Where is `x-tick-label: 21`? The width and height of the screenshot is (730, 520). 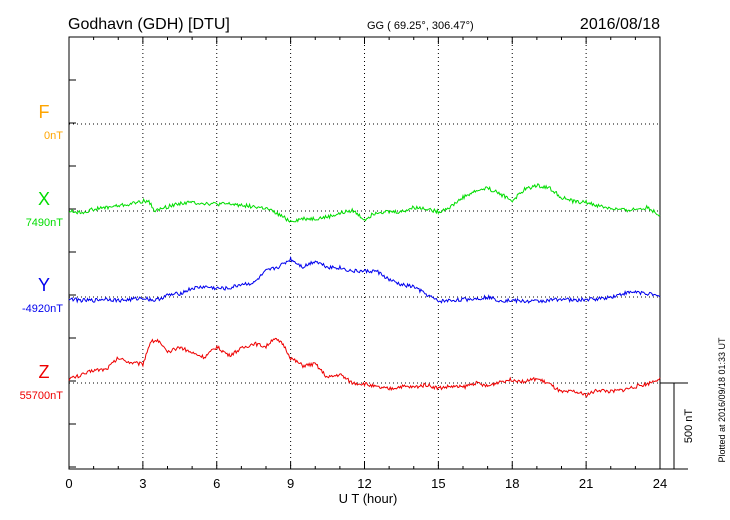
x-tick-label: 21 is located at coordinates (586, 483).